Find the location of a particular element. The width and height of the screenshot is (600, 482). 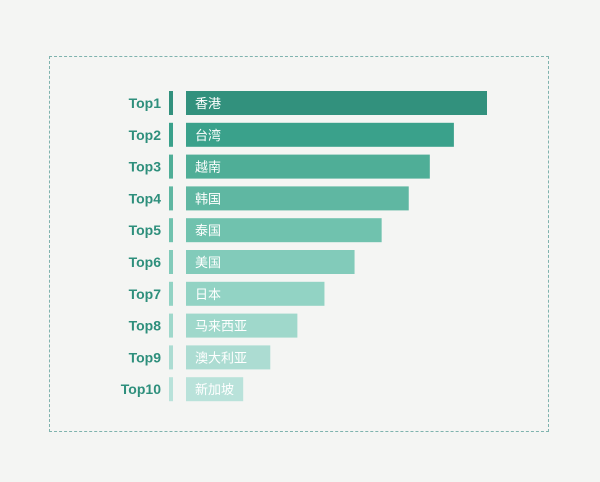

rank-label-1: Top1 is located at coordinates (145, 103).